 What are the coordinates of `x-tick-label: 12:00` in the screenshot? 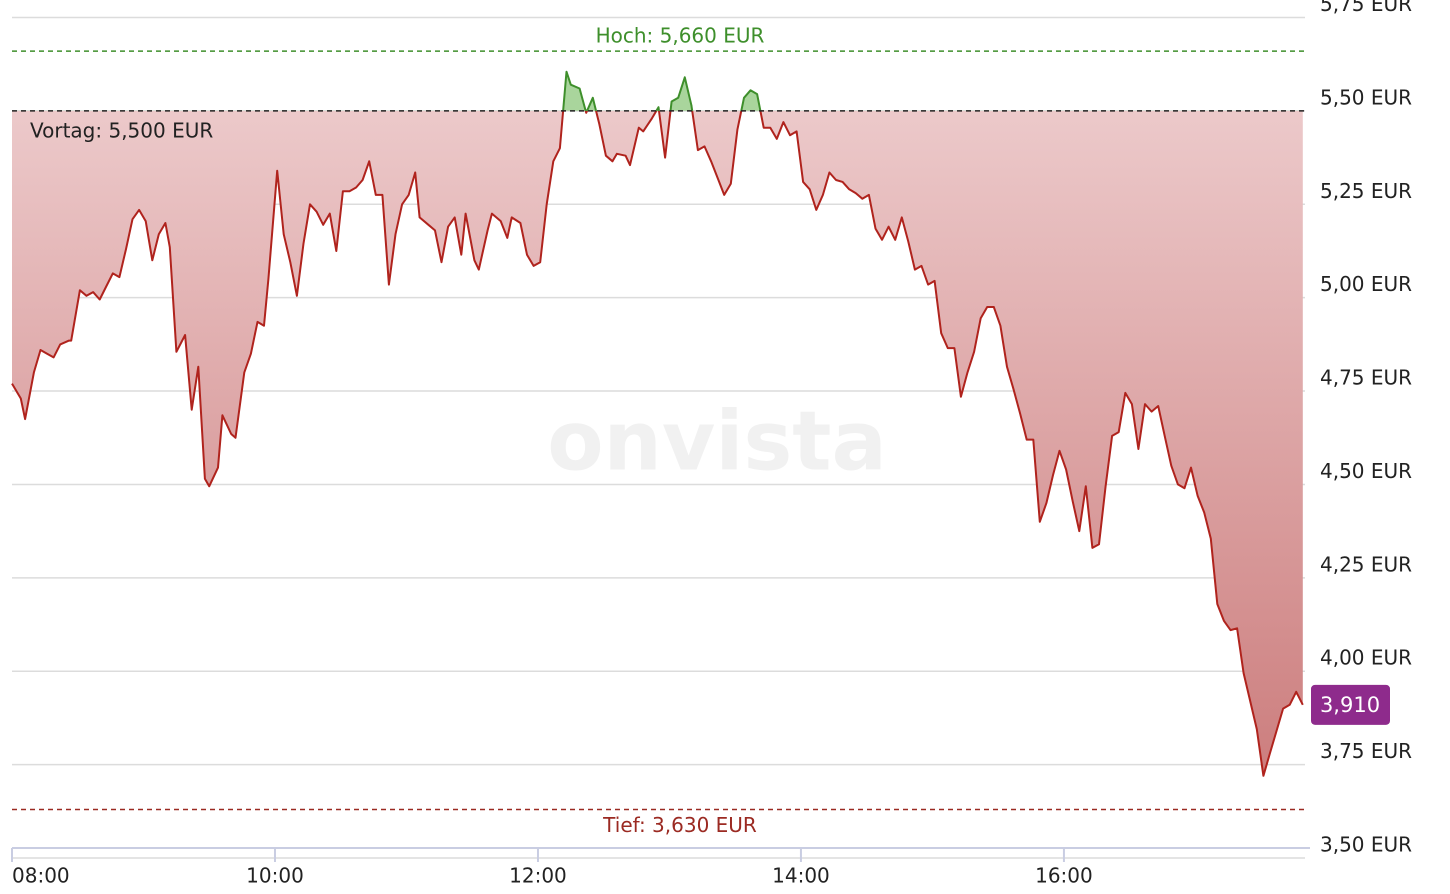 It's located at (538, 876).